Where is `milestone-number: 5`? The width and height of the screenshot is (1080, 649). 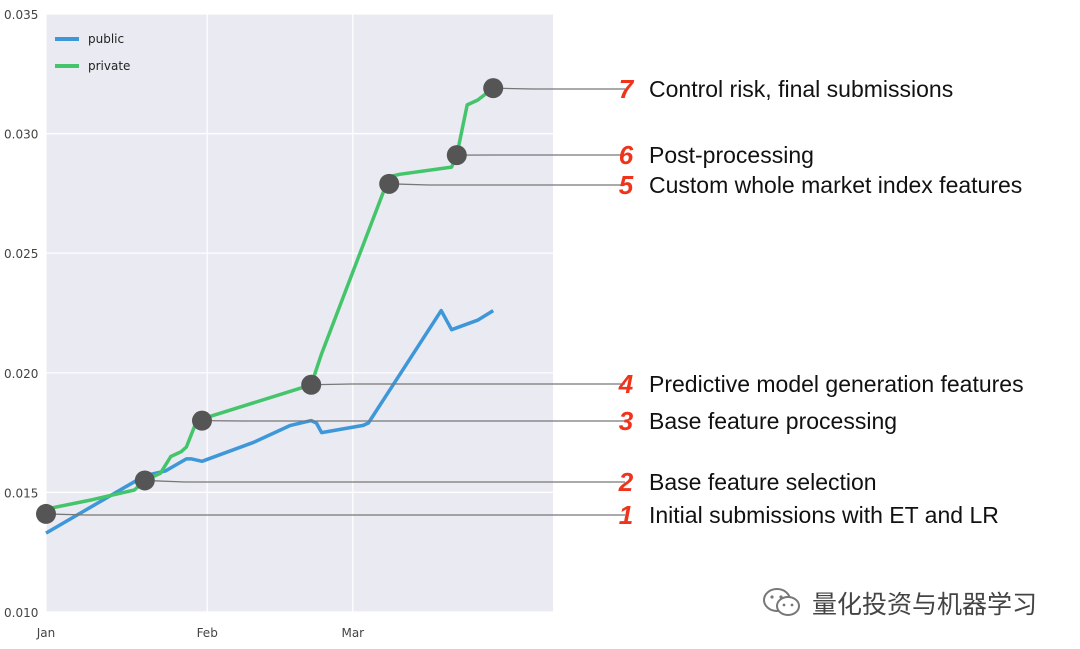 milestone-number: 5 is located at coordinates (626, 185).